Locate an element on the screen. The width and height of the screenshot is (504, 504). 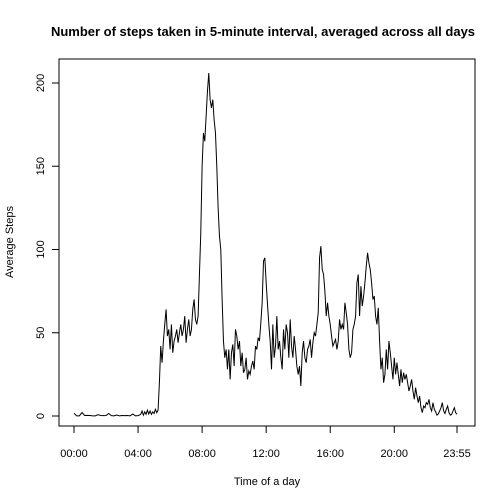
x-tick-label: 08:00 is located at coordinates (202, 454).